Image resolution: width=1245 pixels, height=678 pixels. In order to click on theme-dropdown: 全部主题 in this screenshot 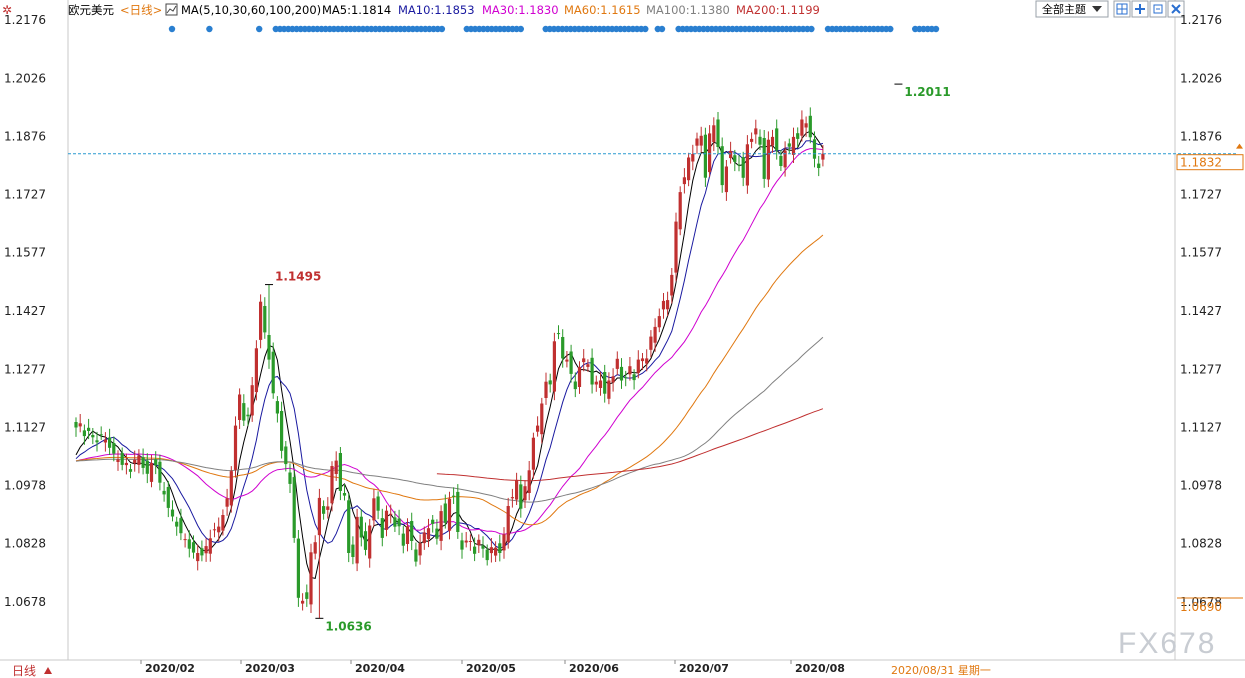, I will do `click(1072, 9)`.